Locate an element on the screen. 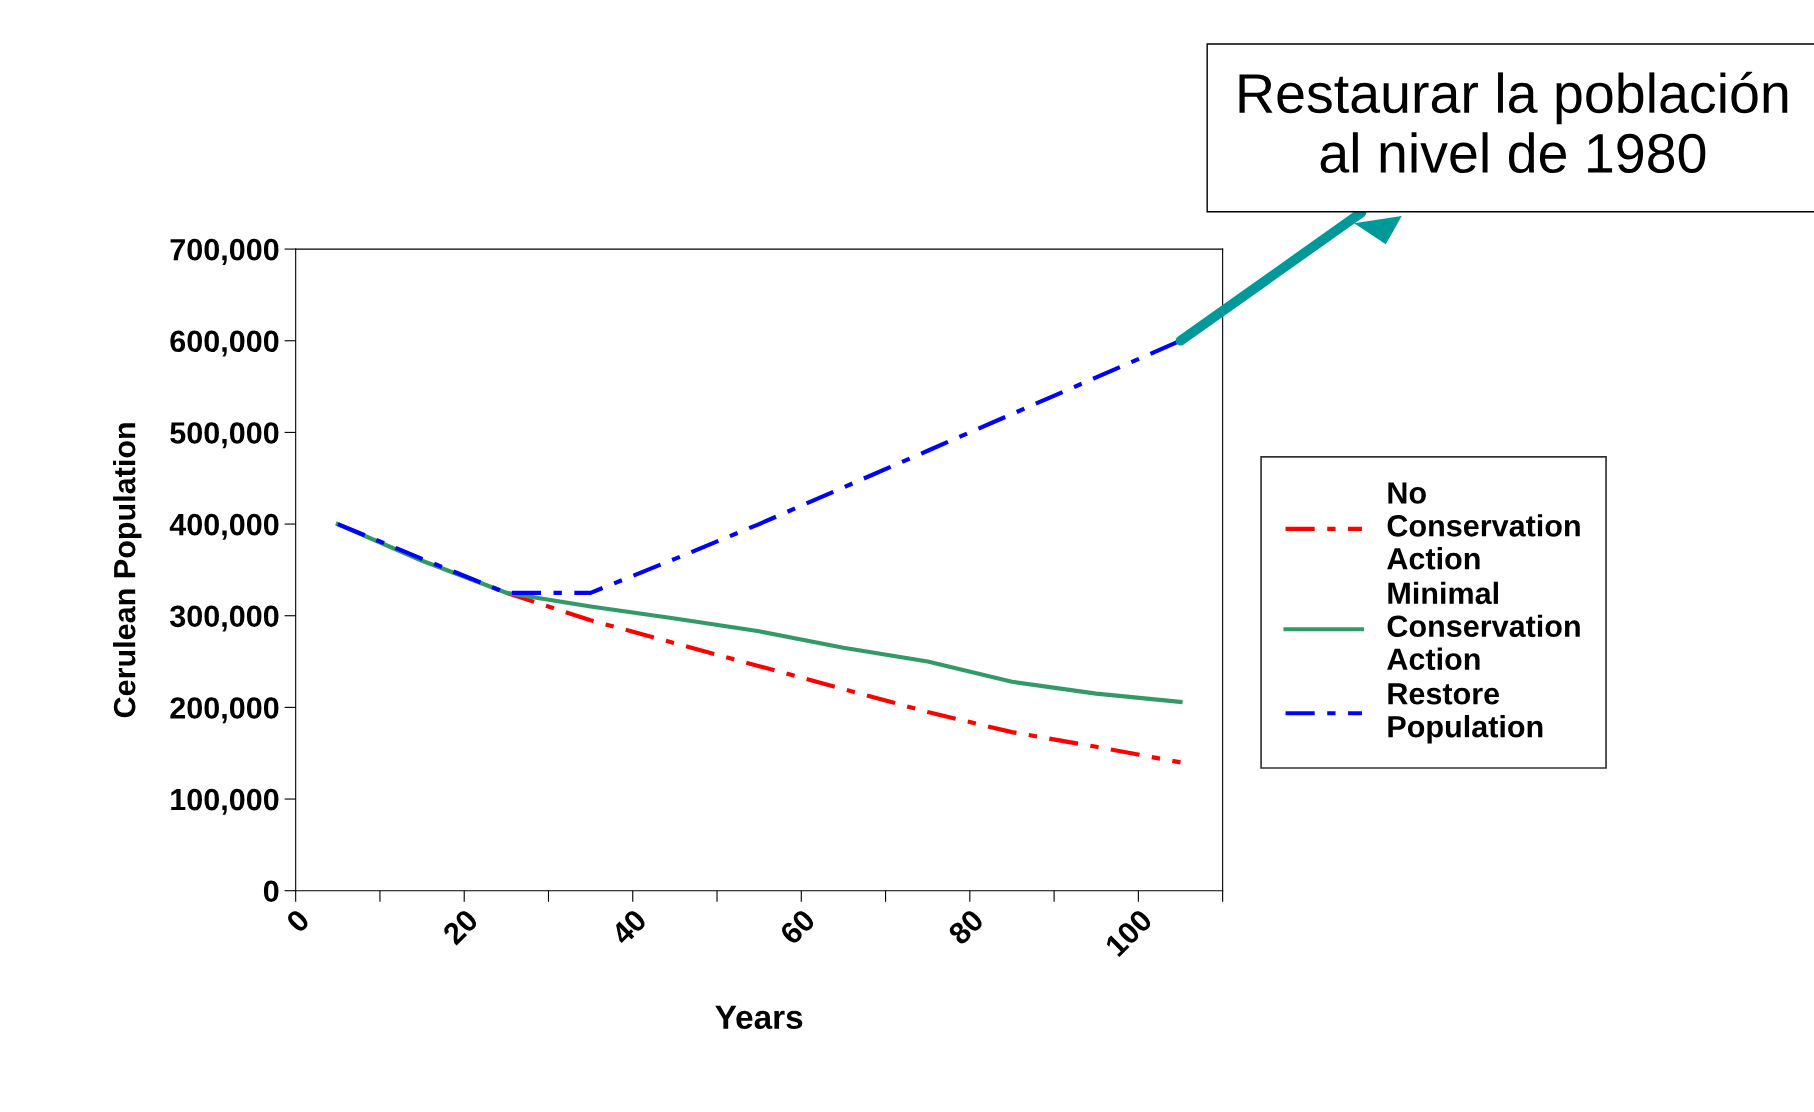  y-axis-title: Cerulean Population is located at coordinates (127, 570).